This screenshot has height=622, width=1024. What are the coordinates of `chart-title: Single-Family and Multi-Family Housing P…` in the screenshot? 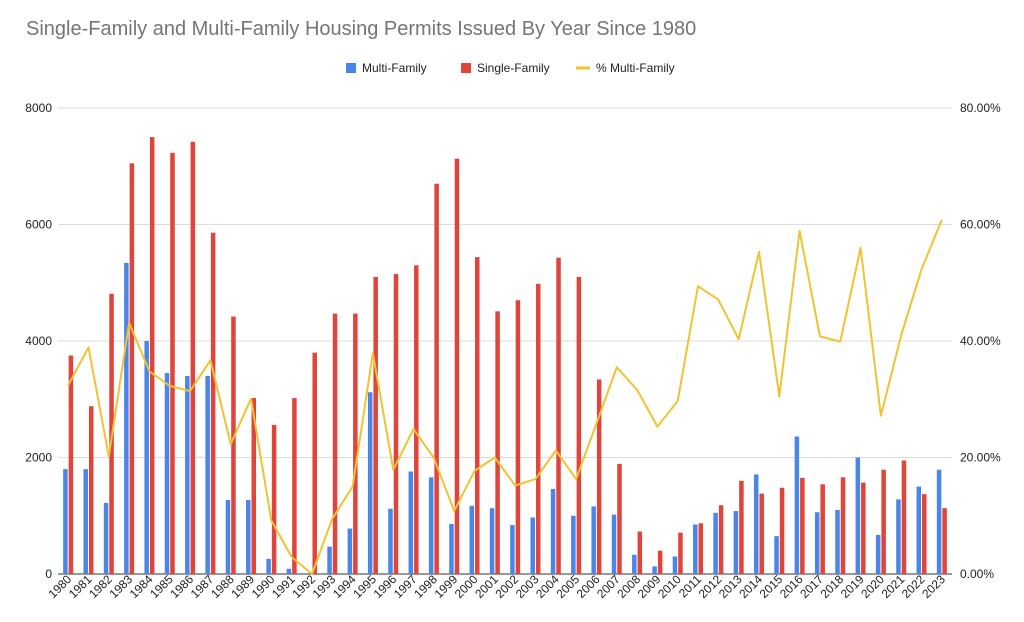 It's located at (361, 29).